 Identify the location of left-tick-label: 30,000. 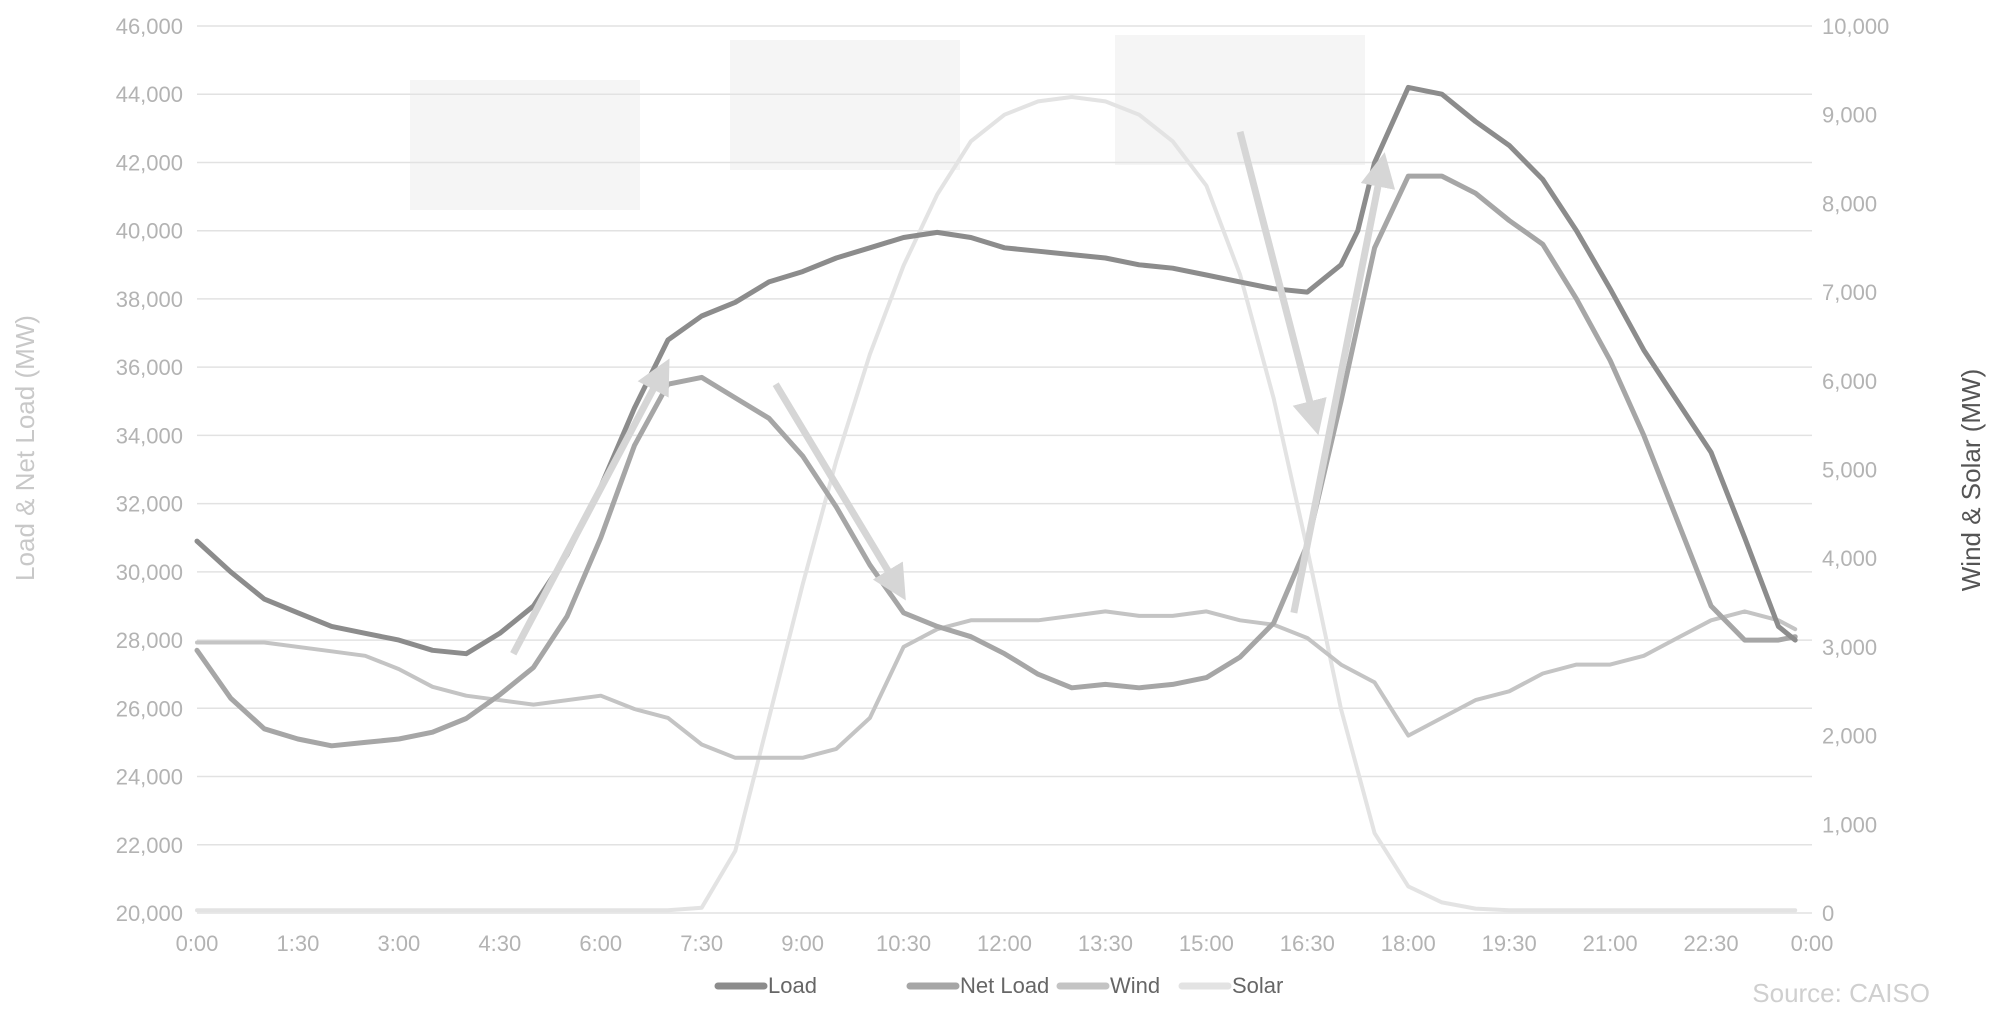
(149, 572).